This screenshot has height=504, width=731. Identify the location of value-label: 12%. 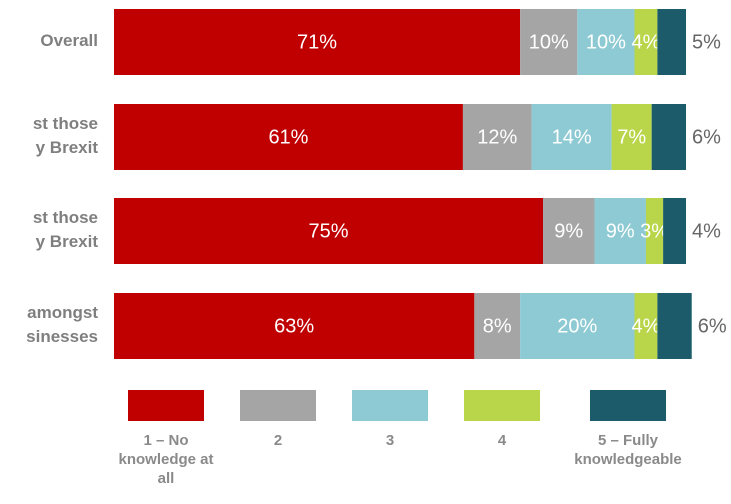
(497, 137).